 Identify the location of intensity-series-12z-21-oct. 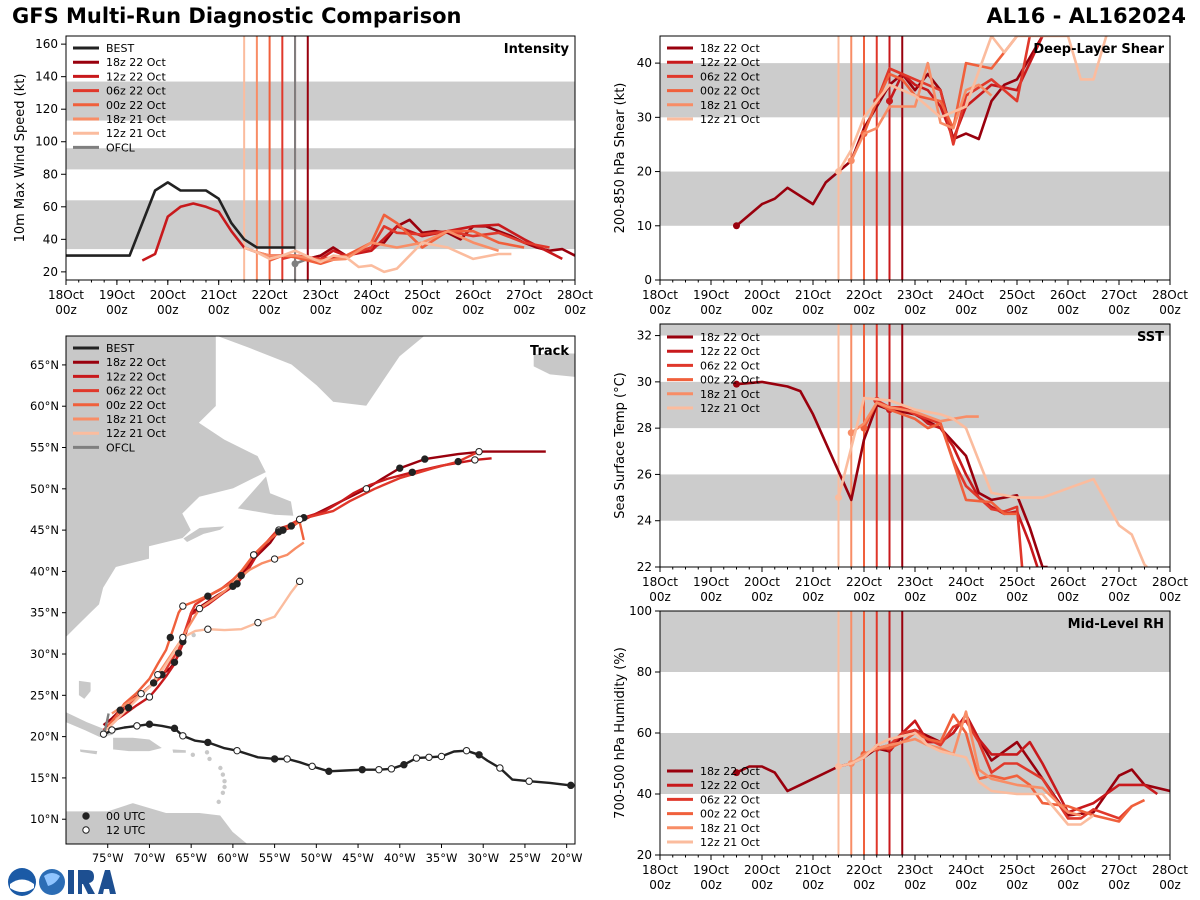
(377, 257).